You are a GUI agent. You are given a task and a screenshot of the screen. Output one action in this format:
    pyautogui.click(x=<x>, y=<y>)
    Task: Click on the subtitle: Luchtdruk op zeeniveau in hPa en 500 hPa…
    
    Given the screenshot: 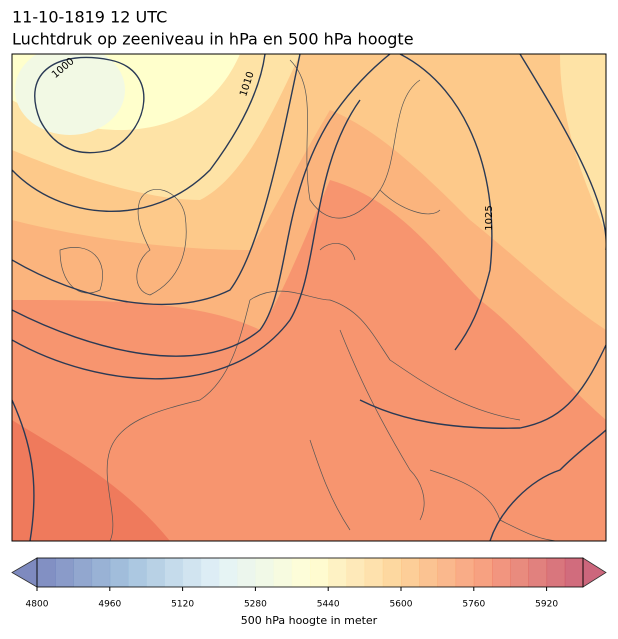 What is the action you would take?
    pyautogui.click(x=213, y=39)
    